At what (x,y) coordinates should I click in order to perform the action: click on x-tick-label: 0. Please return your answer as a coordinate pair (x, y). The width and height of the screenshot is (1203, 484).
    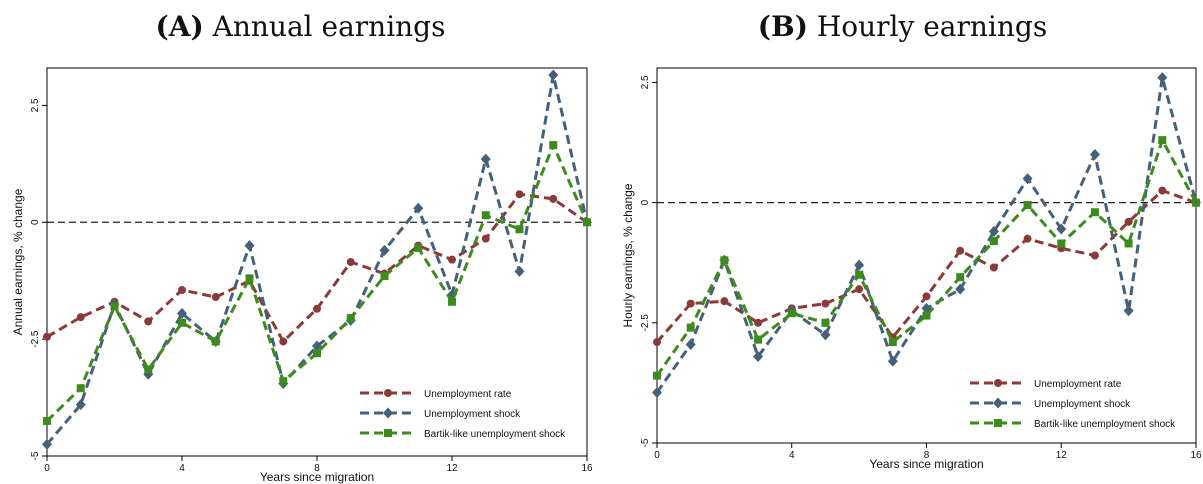
    Looking at the image, I should click on (657, 455).